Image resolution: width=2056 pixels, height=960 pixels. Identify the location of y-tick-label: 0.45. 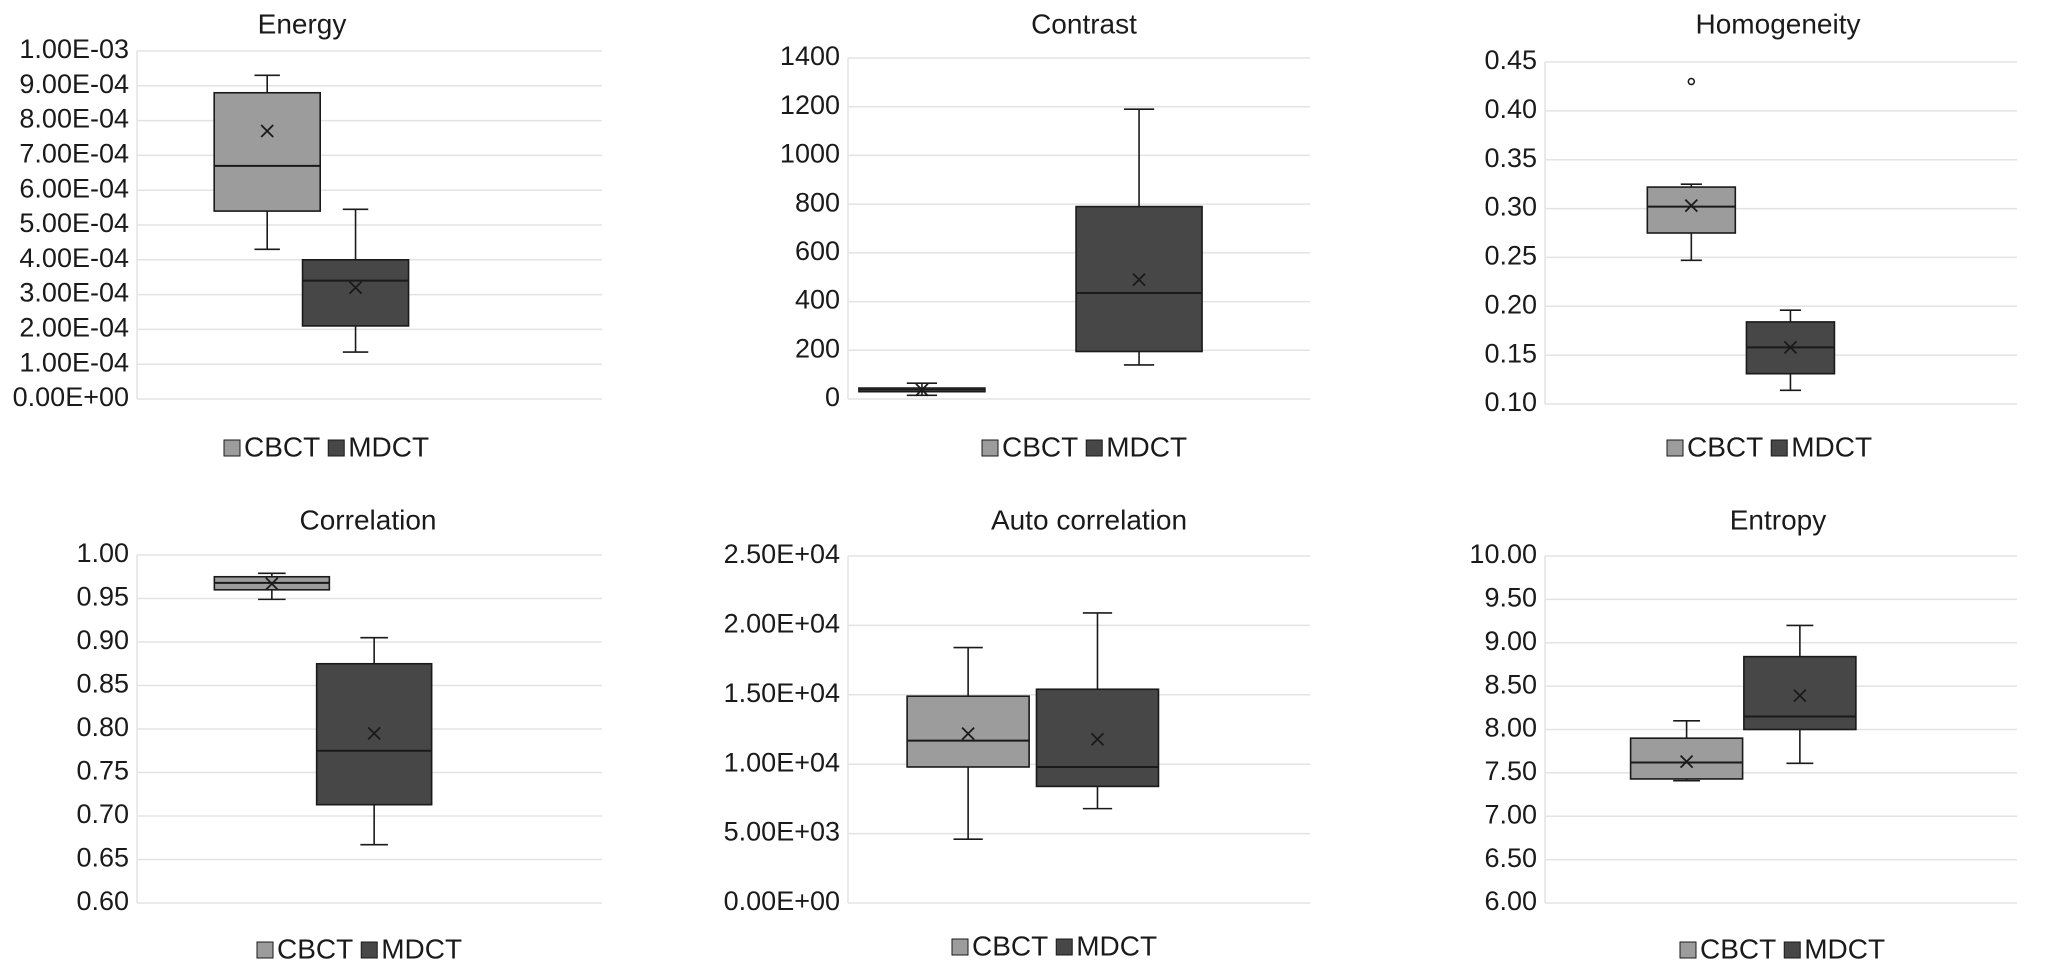
(1510, 60).